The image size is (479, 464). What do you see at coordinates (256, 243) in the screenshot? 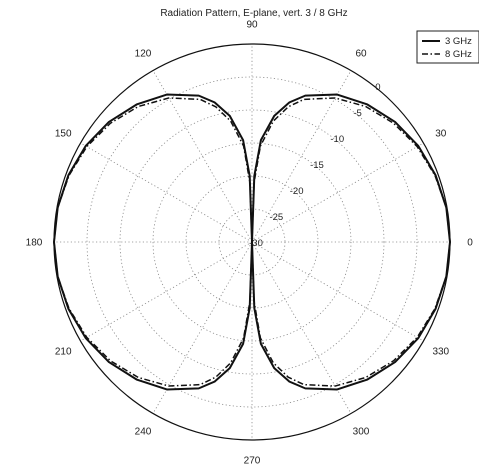
I see `radial-tick-label: -30` at bounding box center [256, 243].